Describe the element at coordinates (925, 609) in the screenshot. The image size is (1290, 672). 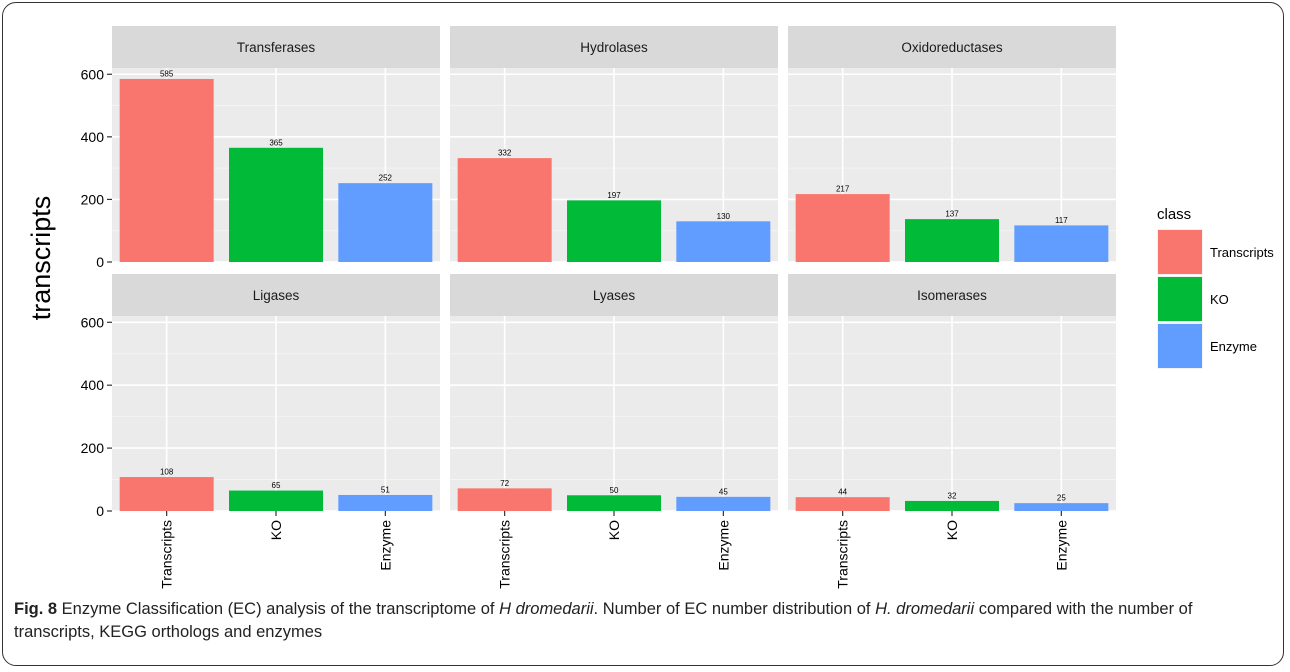
I see `caption-species-2: H. dromedarii` at that location.